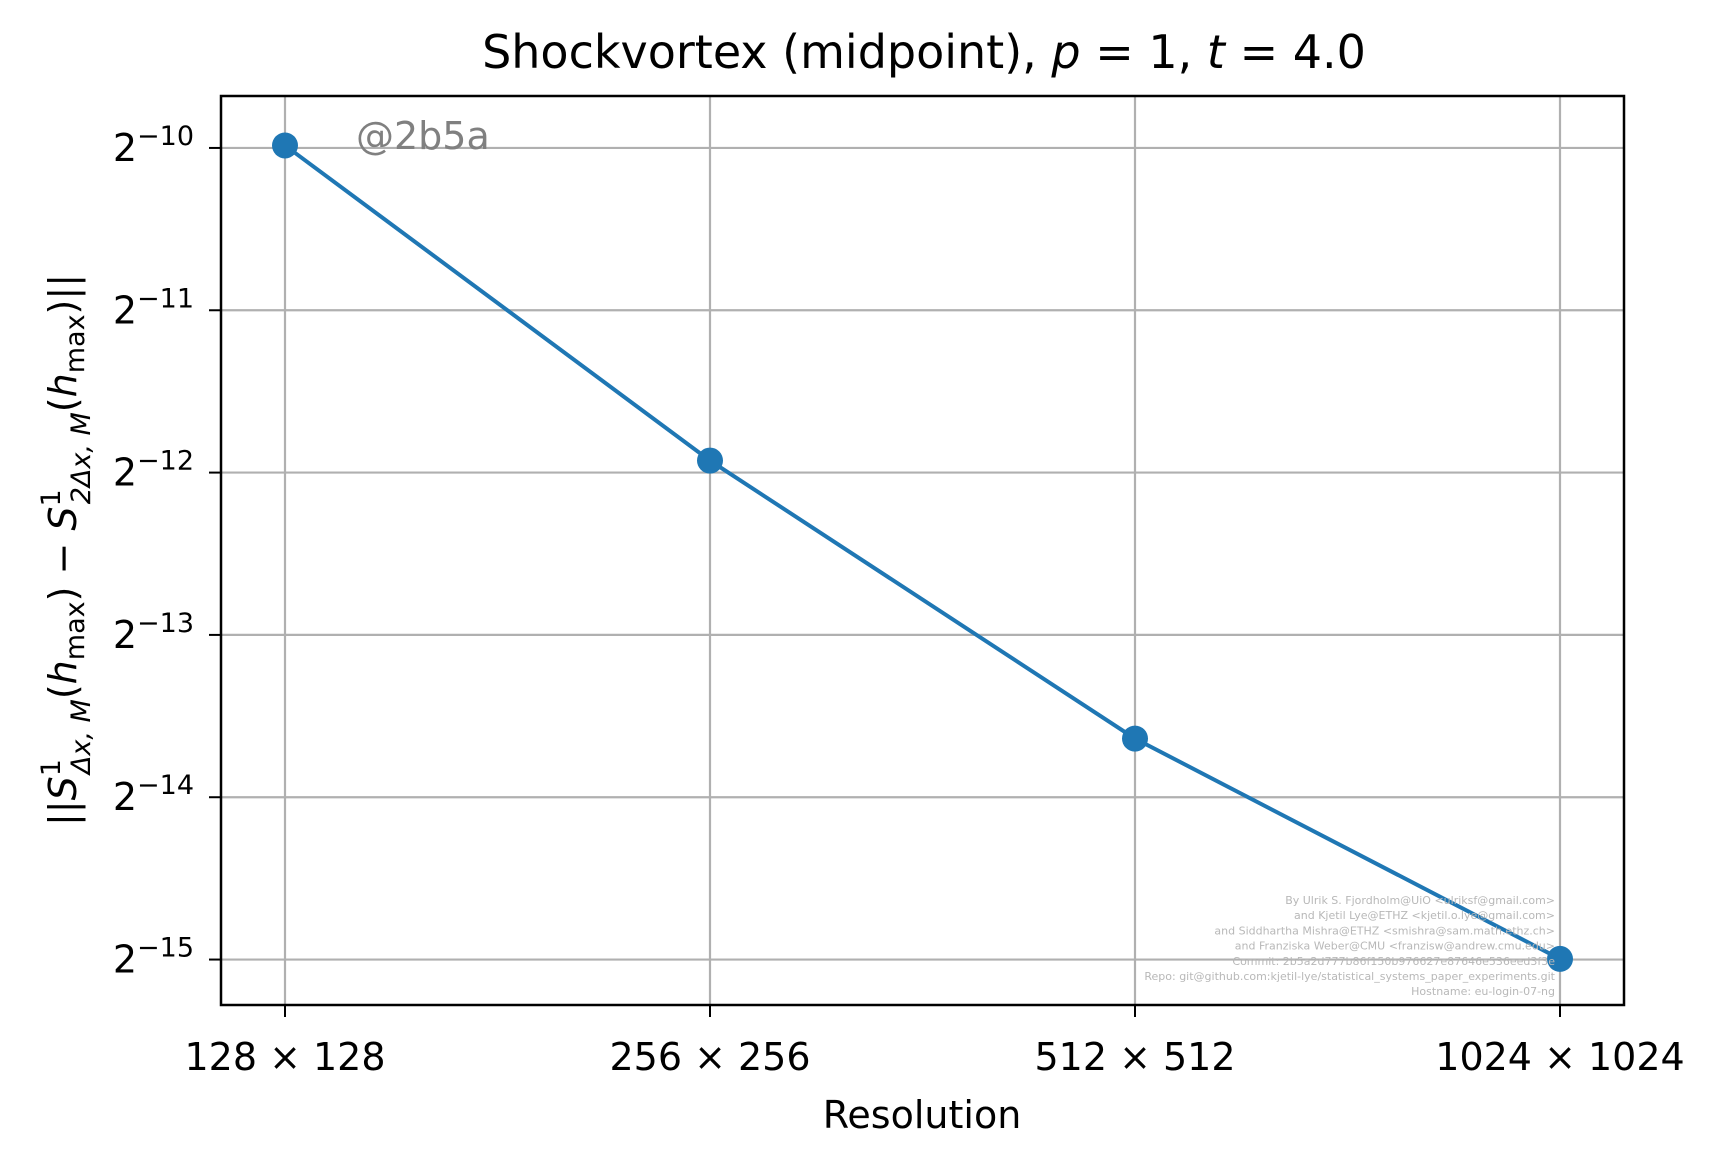 This screenshot has height=1160, width=1713. Describe the element at coordinates (63, 691) in the screenshot. I see `ylabel-h1-open: (` at that location.